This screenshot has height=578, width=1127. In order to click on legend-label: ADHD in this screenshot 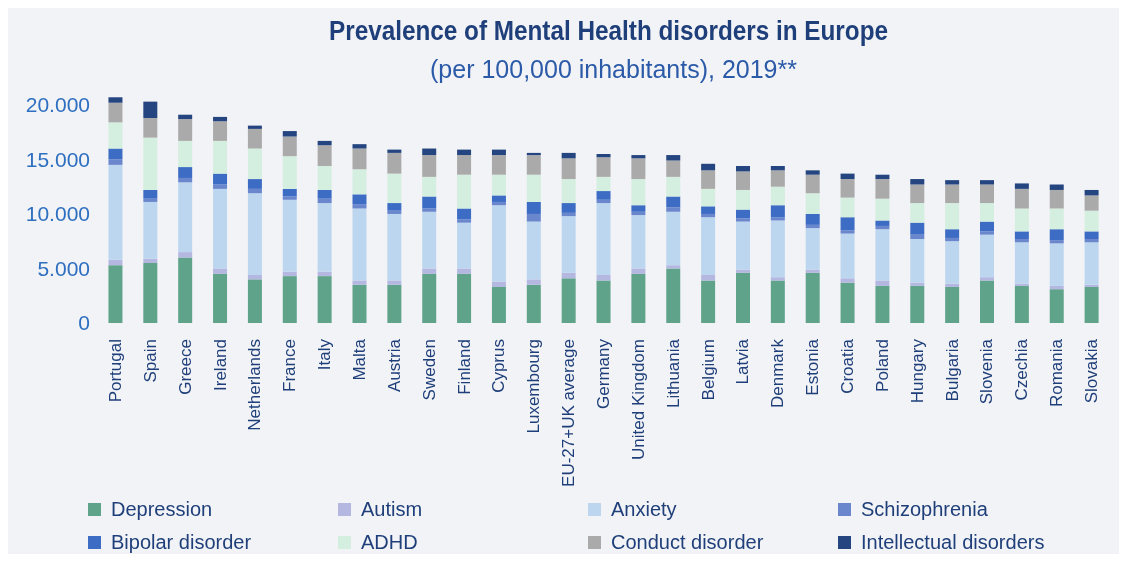, I will do `click(389, 542)`.